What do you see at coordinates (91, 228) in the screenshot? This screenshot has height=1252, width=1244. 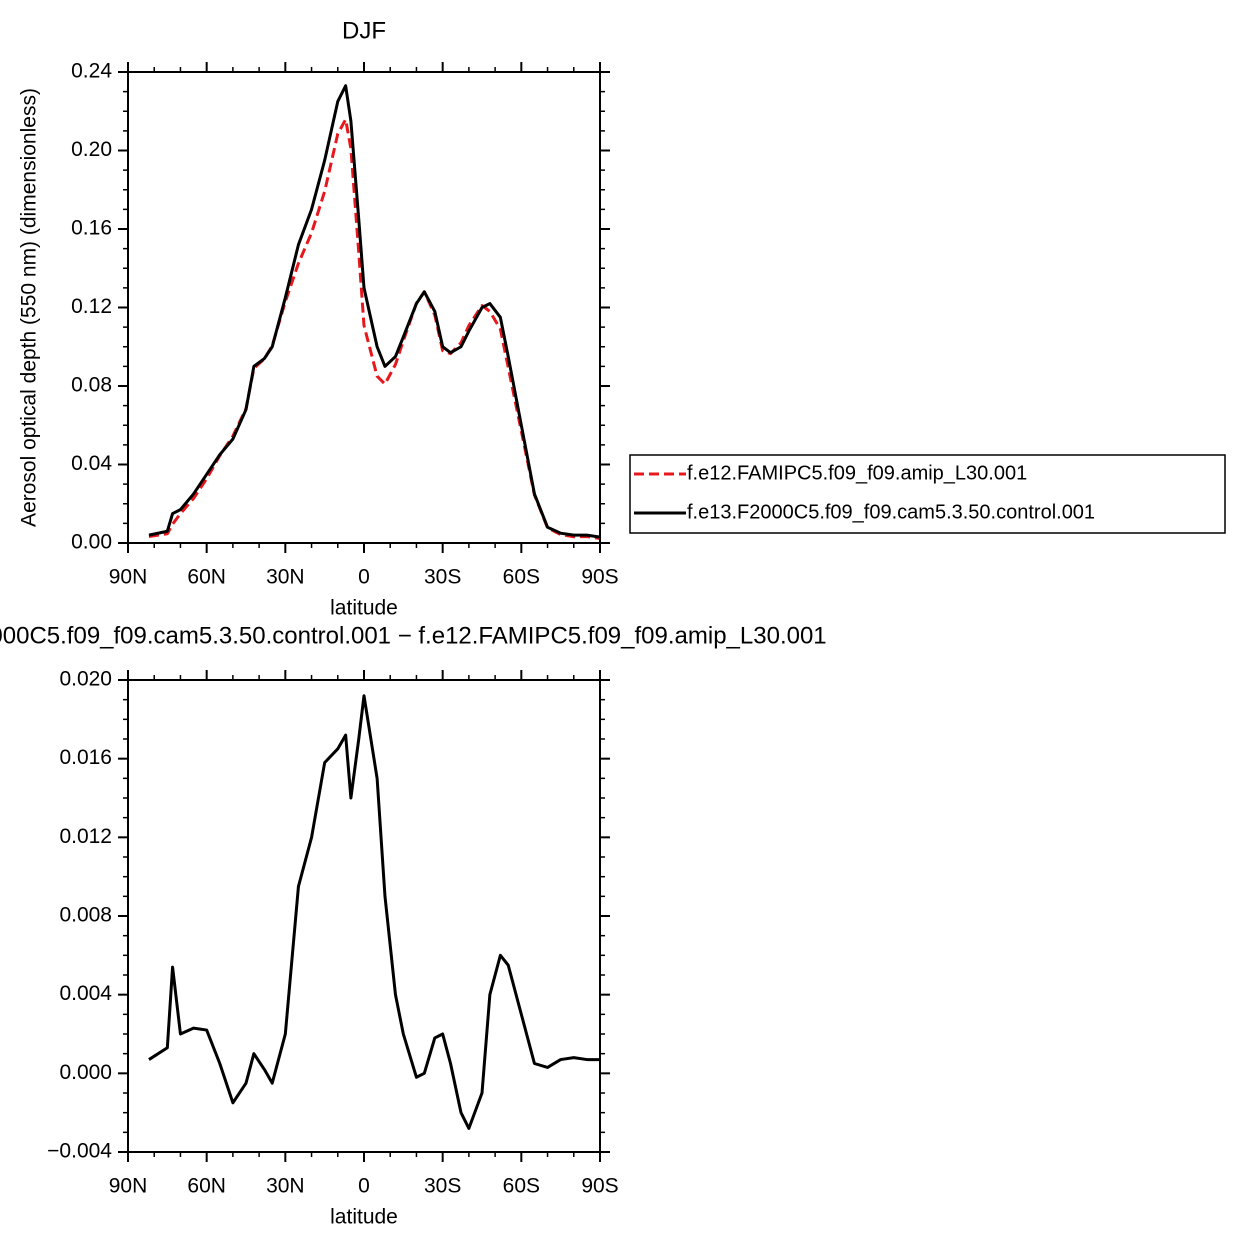 I see `y-tick-label: 0.16` at bounding box center [91, 228].